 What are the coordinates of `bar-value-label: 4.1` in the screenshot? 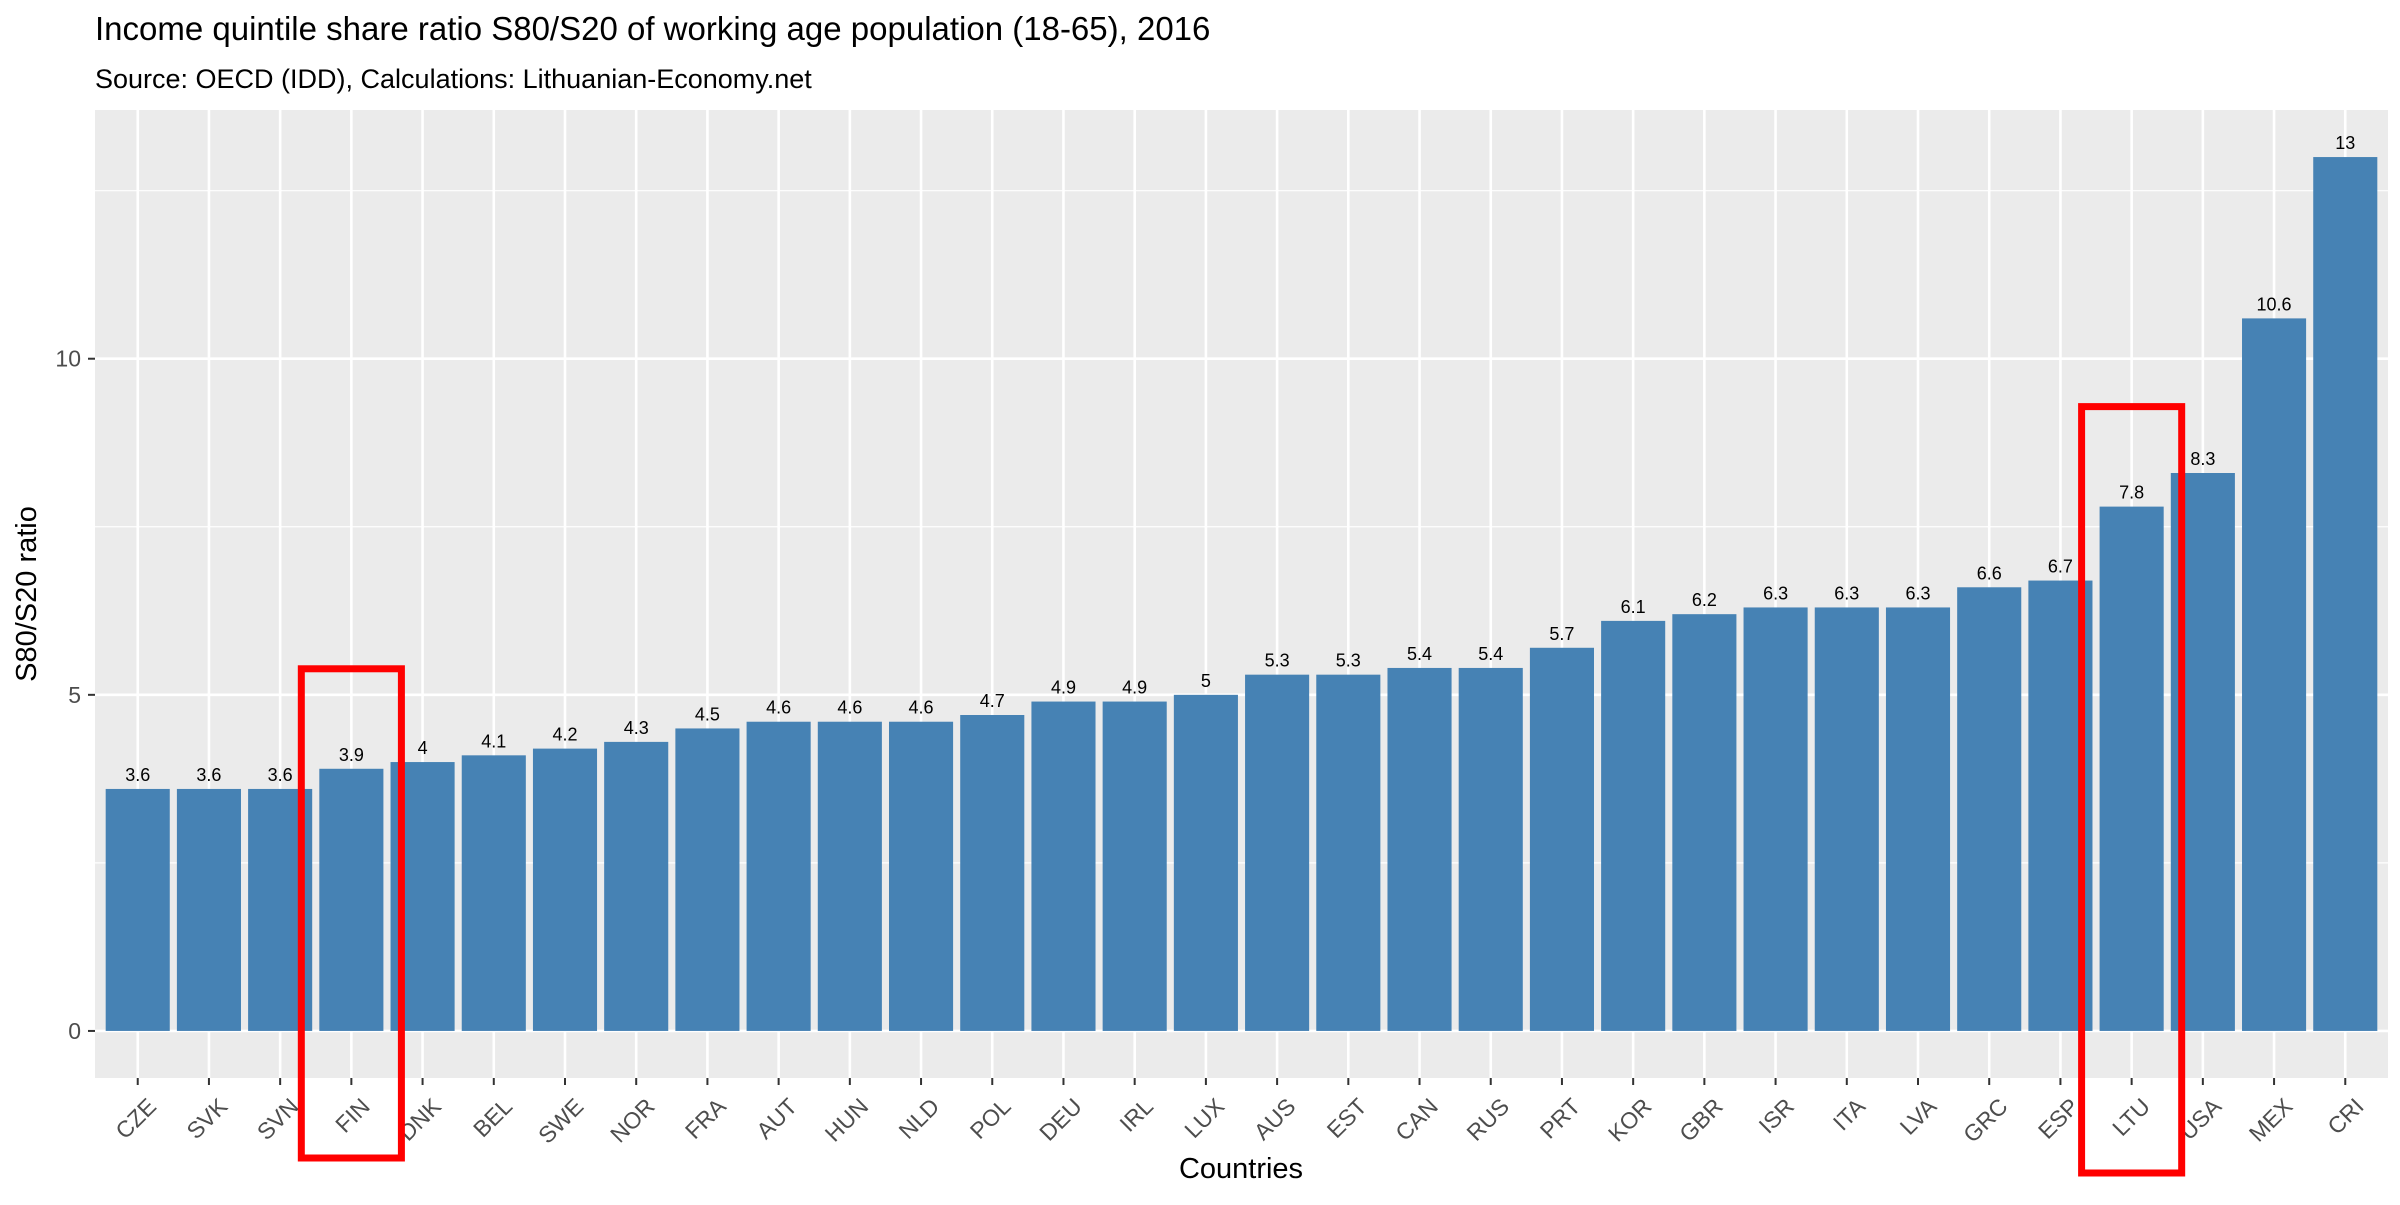 It's located at (493, 741).